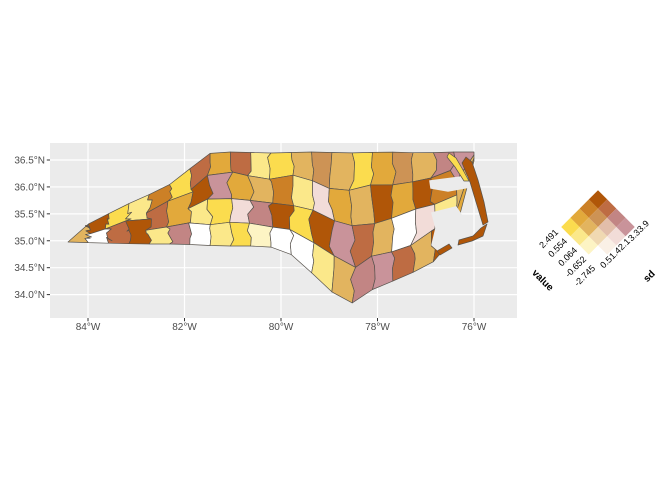 This screenshot has width=672, height=480. What do you see at coordinates (474, 327) in the screenshot?
I see `x-tick-label: 76°W` at bounding box center [474, 327].